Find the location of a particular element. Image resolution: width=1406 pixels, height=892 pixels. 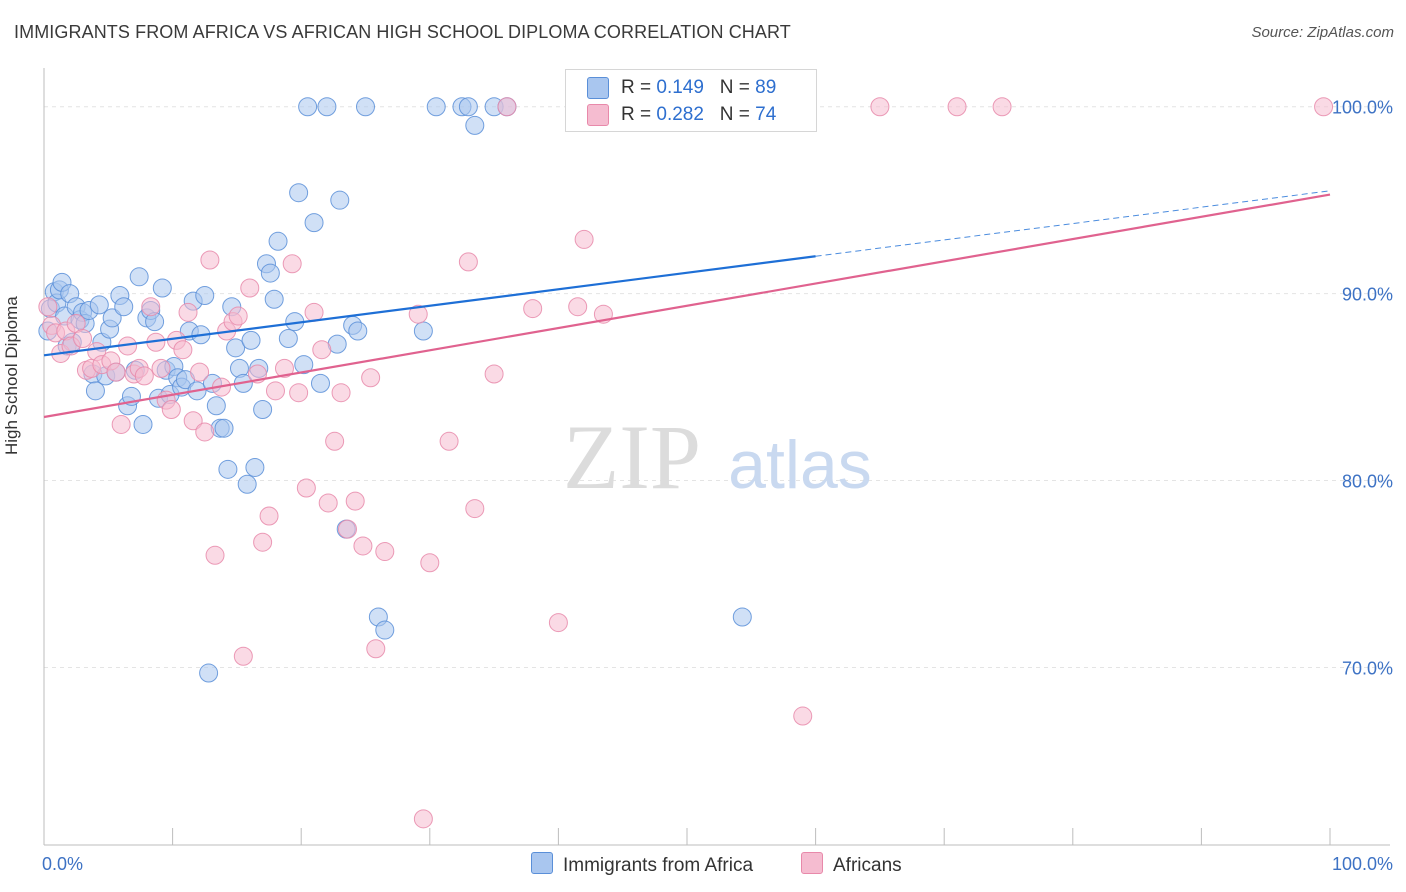

y-tick-label: 80.0% is located at coordinates (1367, 482).